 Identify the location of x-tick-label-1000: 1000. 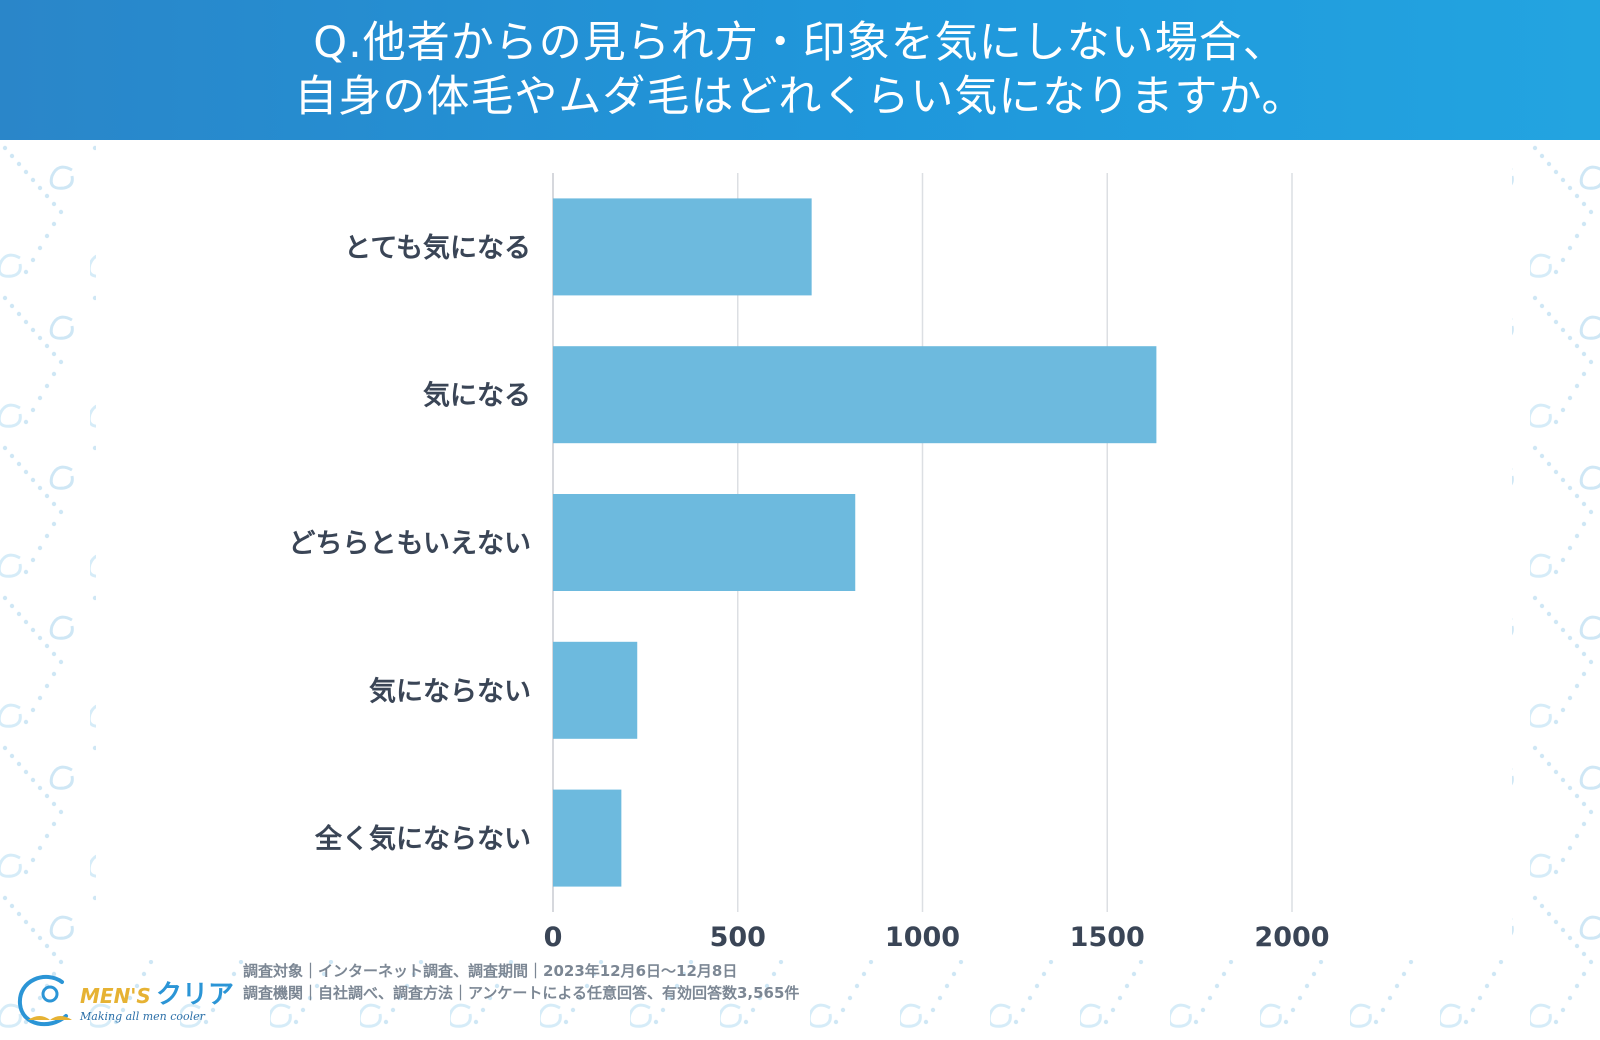
(922, 937).